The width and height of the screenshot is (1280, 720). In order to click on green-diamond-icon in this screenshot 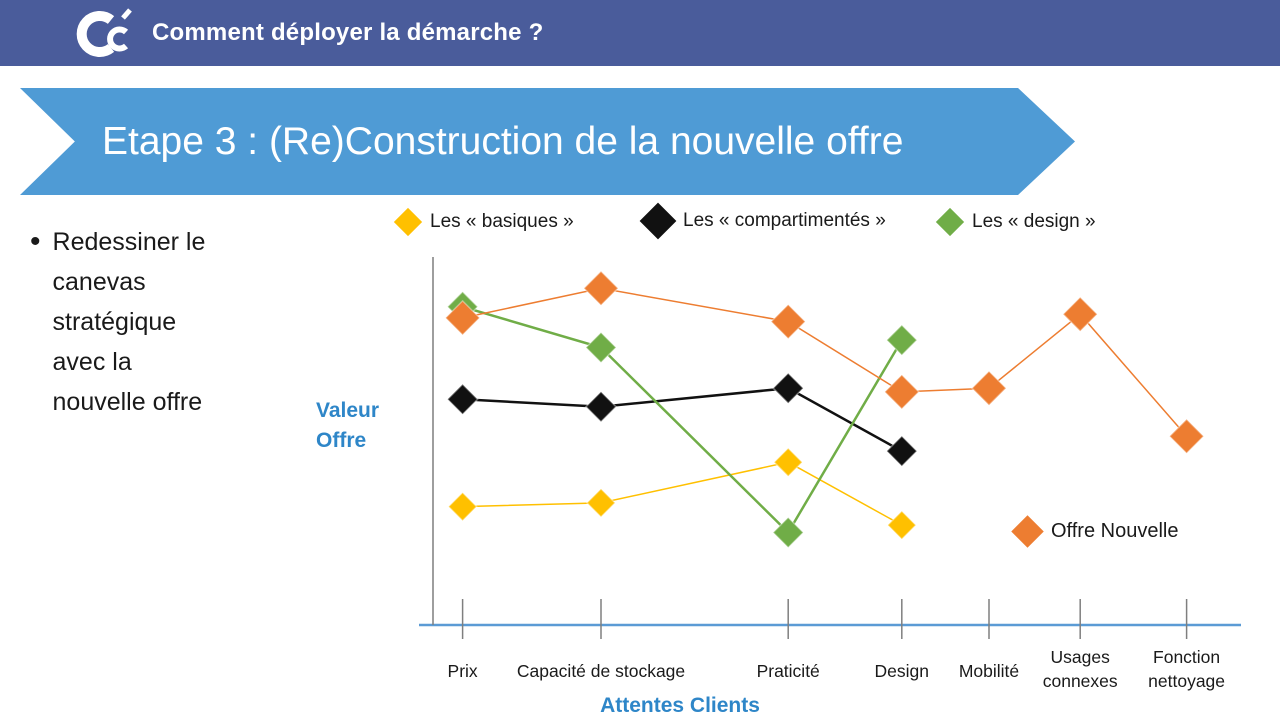, I will do `click(950, 222)`.